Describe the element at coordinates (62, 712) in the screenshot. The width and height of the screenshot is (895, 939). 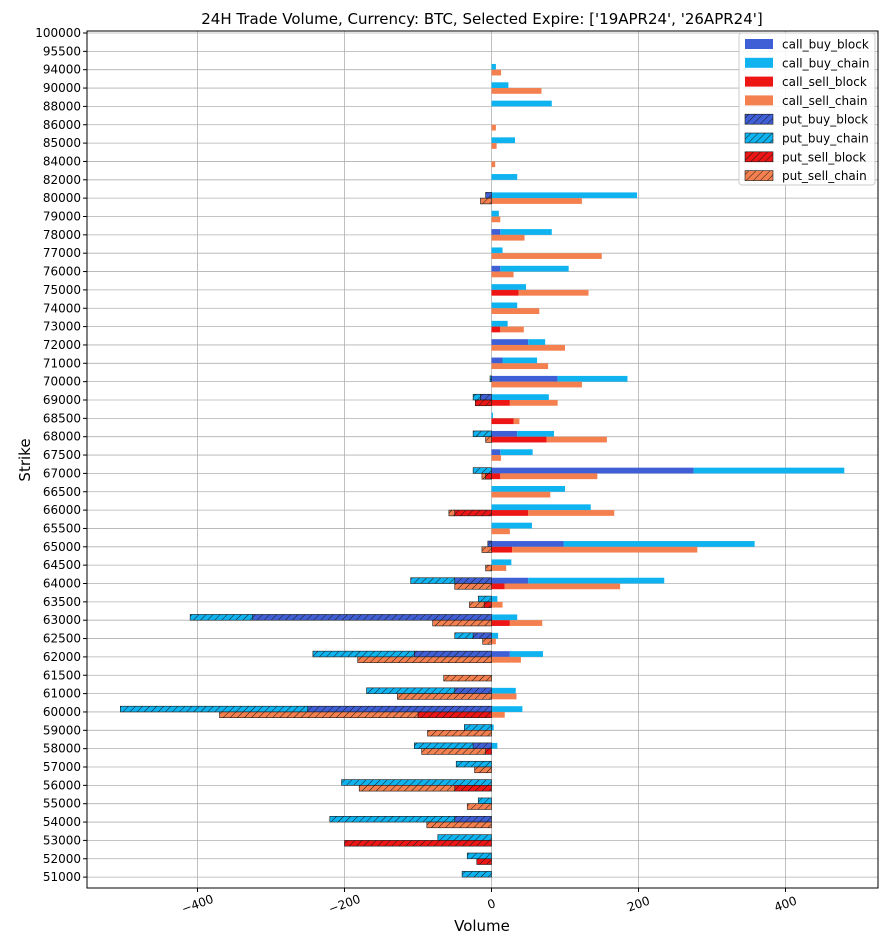
I see `y-tick-label: 60000` at that location.